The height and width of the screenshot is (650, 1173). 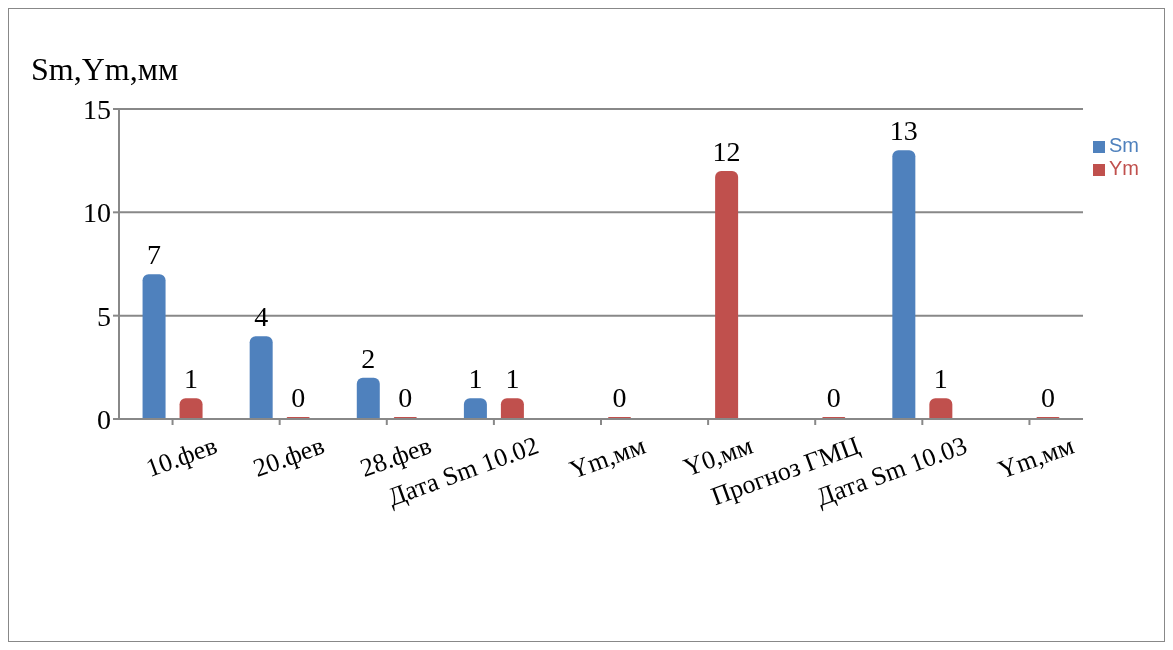 I want to click on data-label: 12, so click(x=726, y=151).